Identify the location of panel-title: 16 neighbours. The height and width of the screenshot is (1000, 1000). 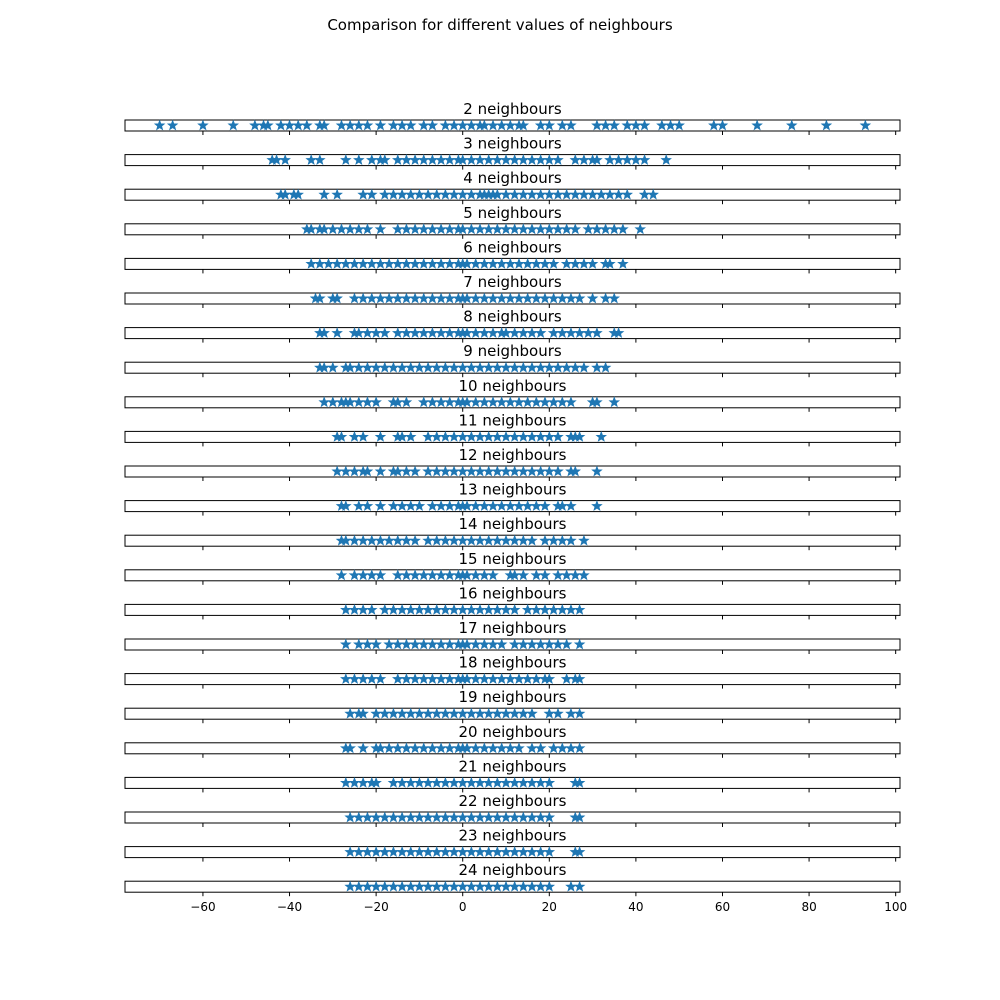
(513, 593).